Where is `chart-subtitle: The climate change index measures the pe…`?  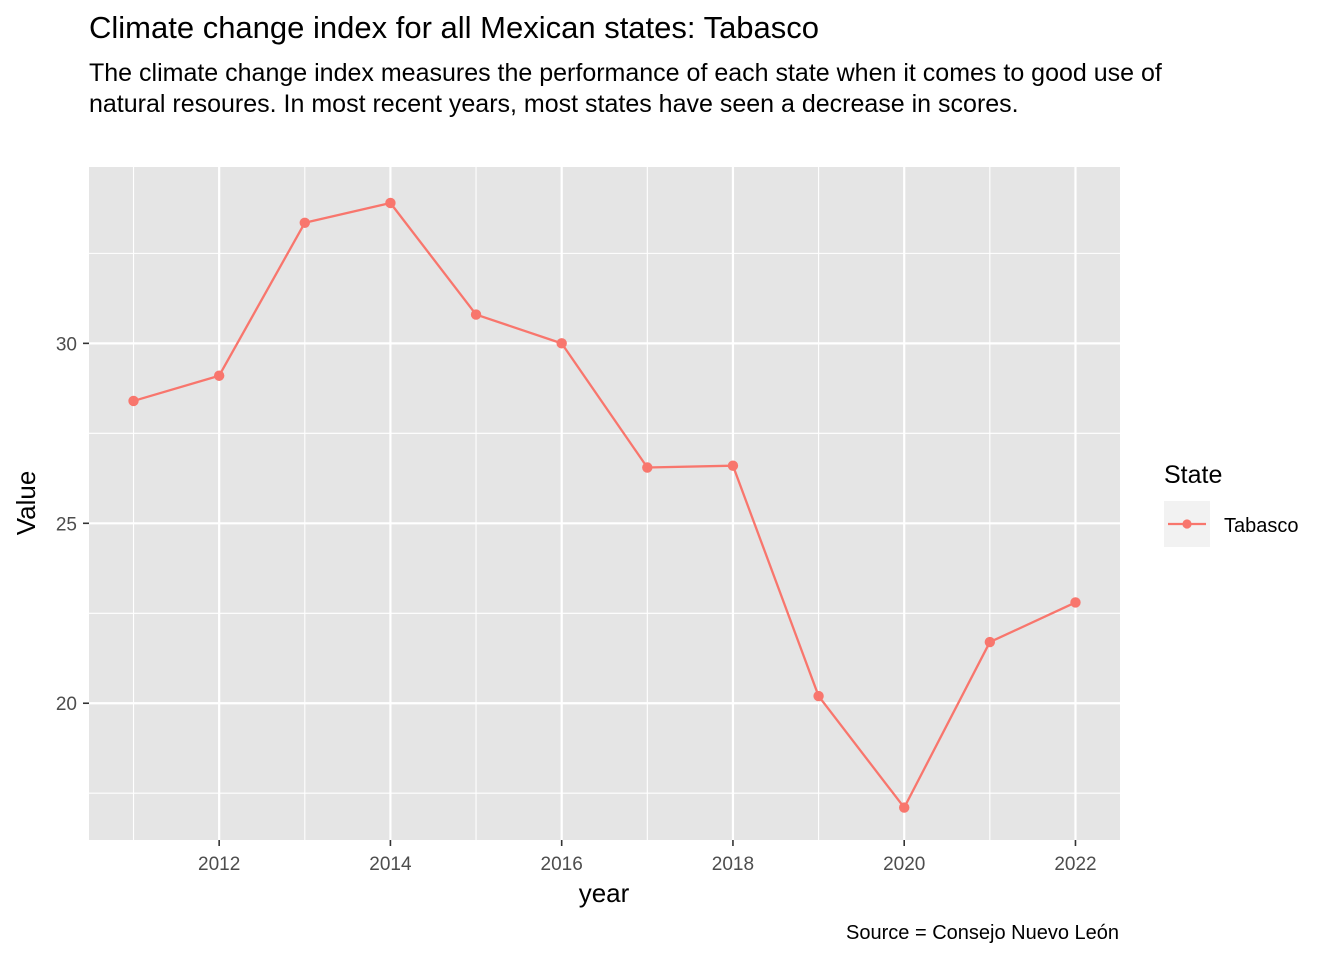 chart-subtitle: The climate change index measures the pe… is located at coordinates (625, 88).